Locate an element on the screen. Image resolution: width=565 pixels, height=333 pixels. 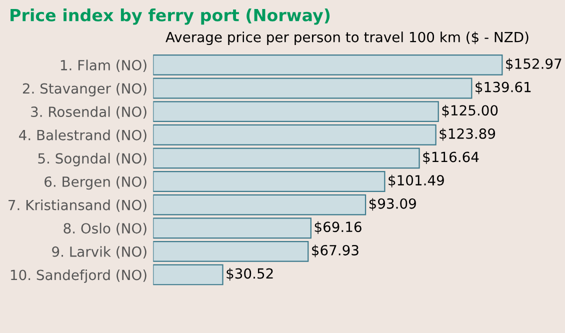
y-tick-label: 7. Kristiansand (NO) is located at coordinates (77, 206).